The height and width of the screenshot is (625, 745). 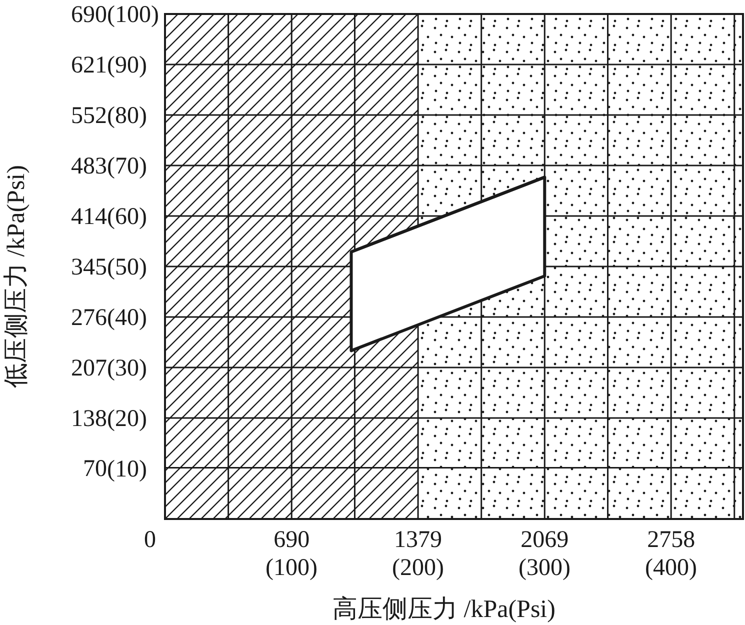 What do you see at coordinates (150, 540) in the screenshot?
I see `x-tick-label: 0` at bounding box center [150, 540].